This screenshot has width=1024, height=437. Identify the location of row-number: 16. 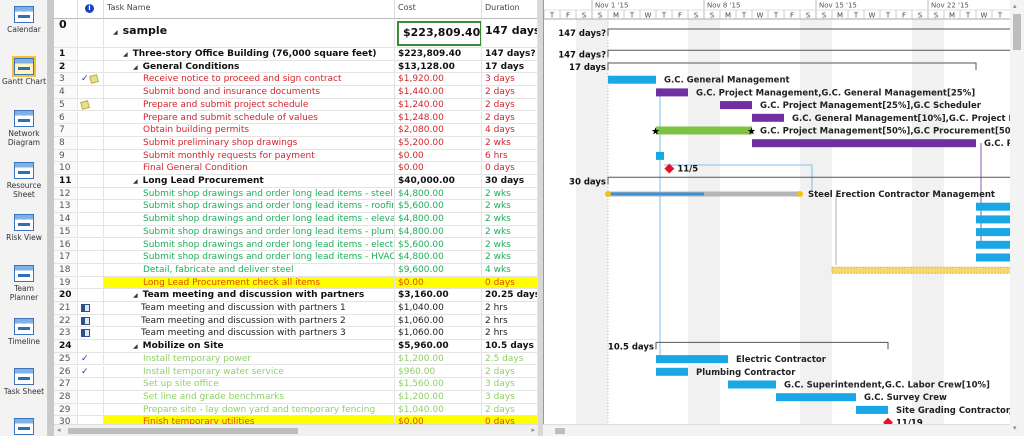
(66, 244).